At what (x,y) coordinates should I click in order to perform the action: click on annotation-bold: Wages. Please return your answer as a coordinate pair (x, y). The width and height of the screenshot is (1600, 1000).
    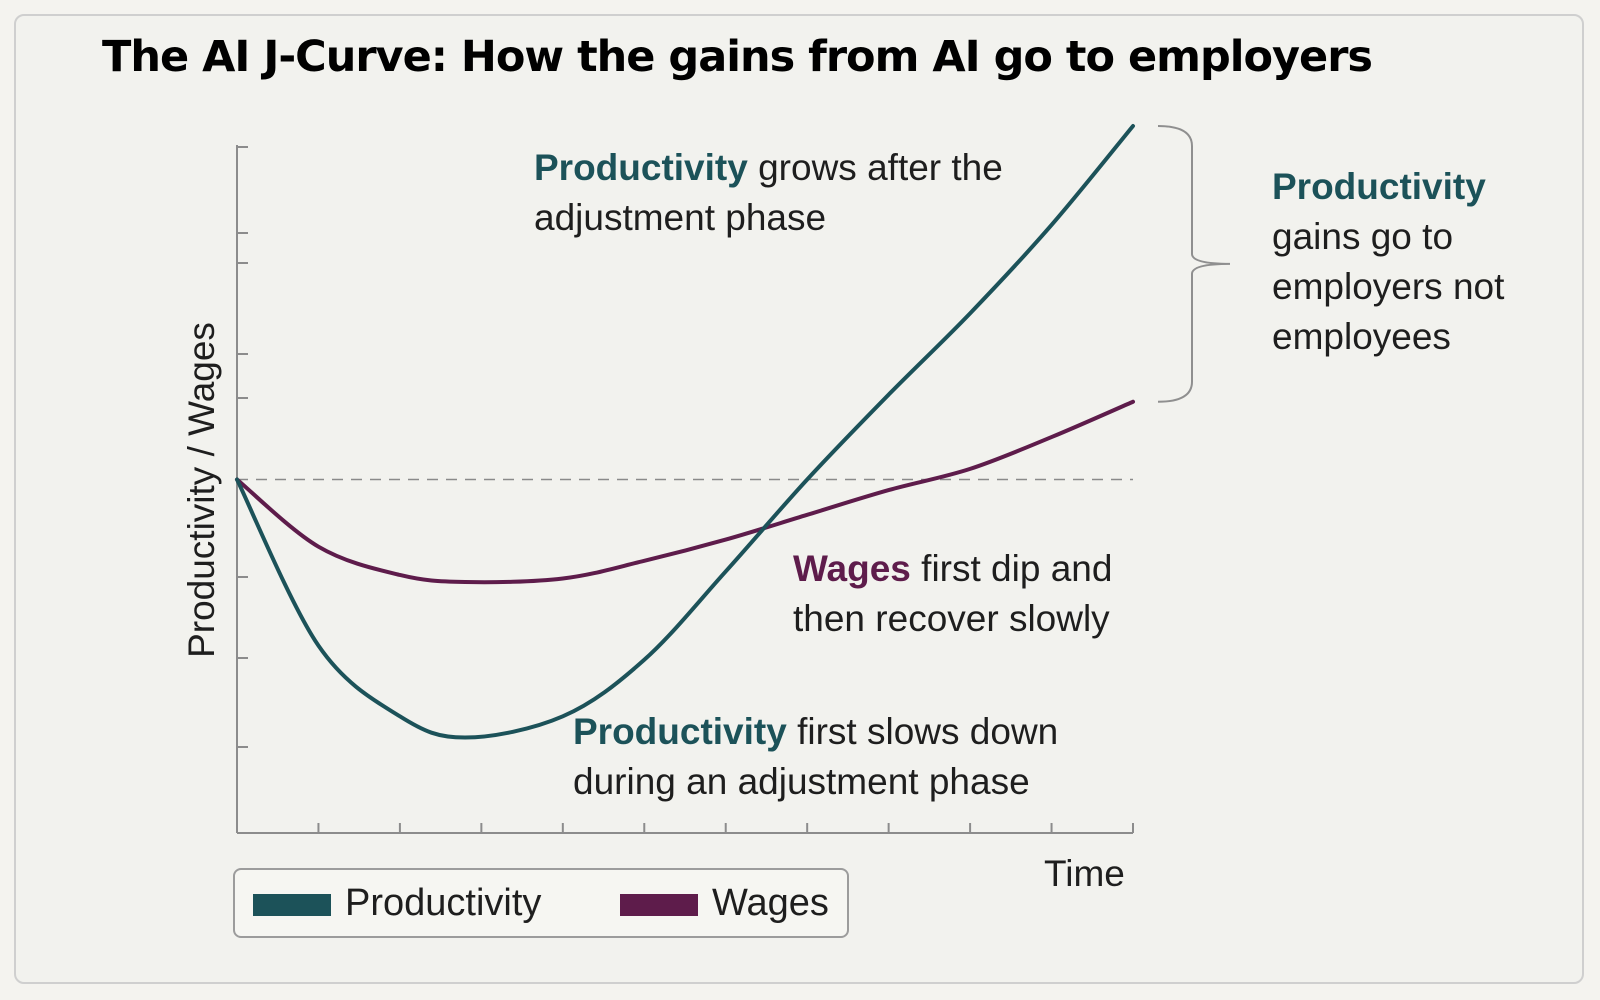
    Looking at the image, I should click on (852, 568).